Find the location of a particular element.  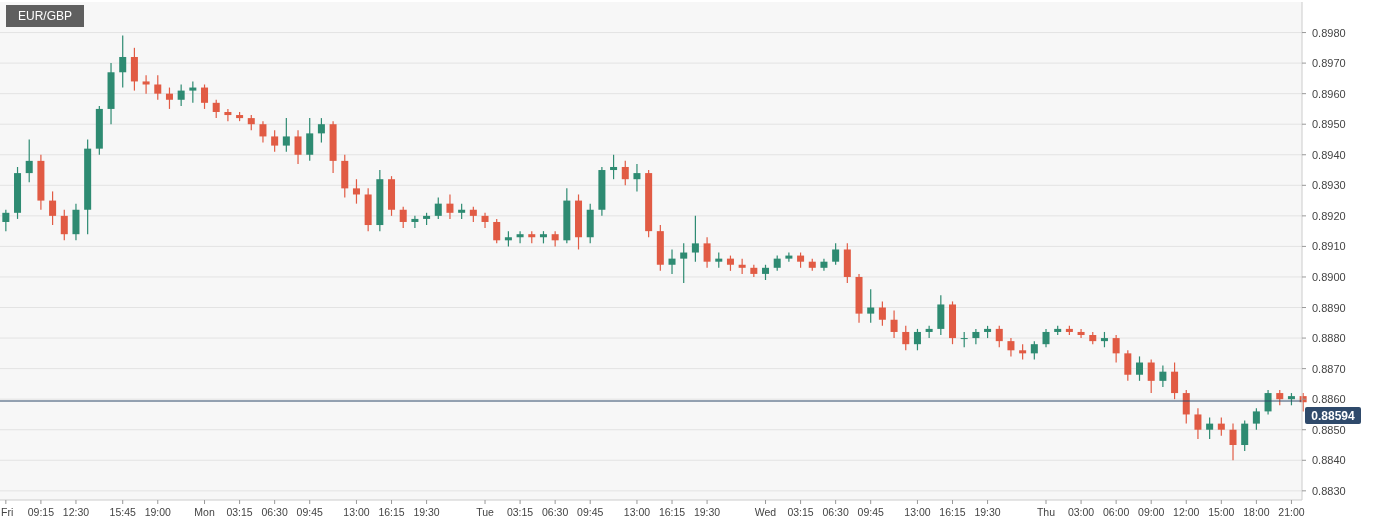

text: EUR/GBP is located at coordinates (45, 16).